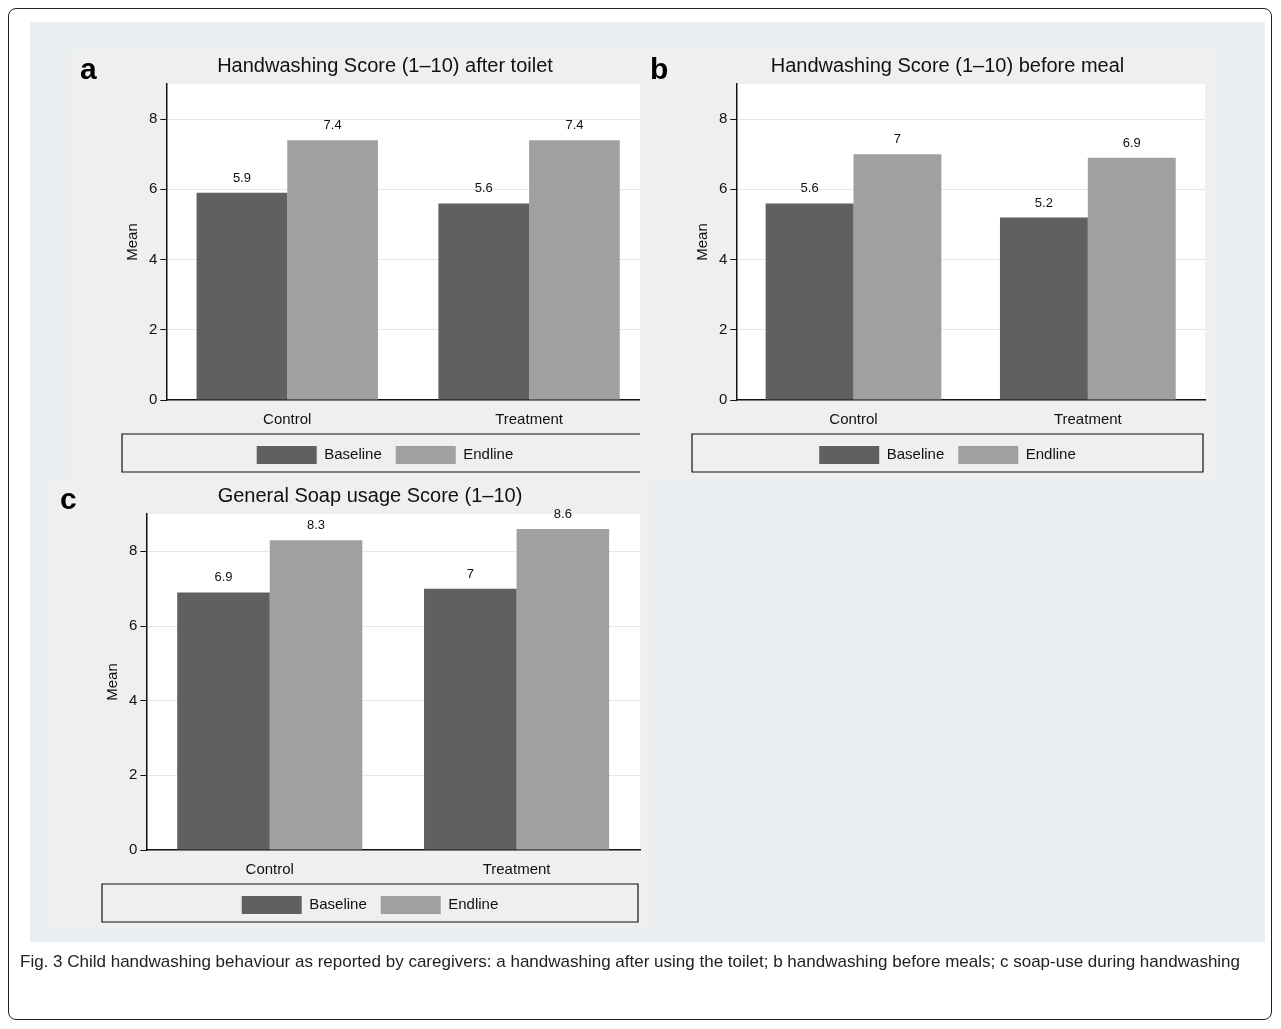  Describe the element at coordinates (562, 514) in the screenshot. I see `data-label: 8.6` at that location.